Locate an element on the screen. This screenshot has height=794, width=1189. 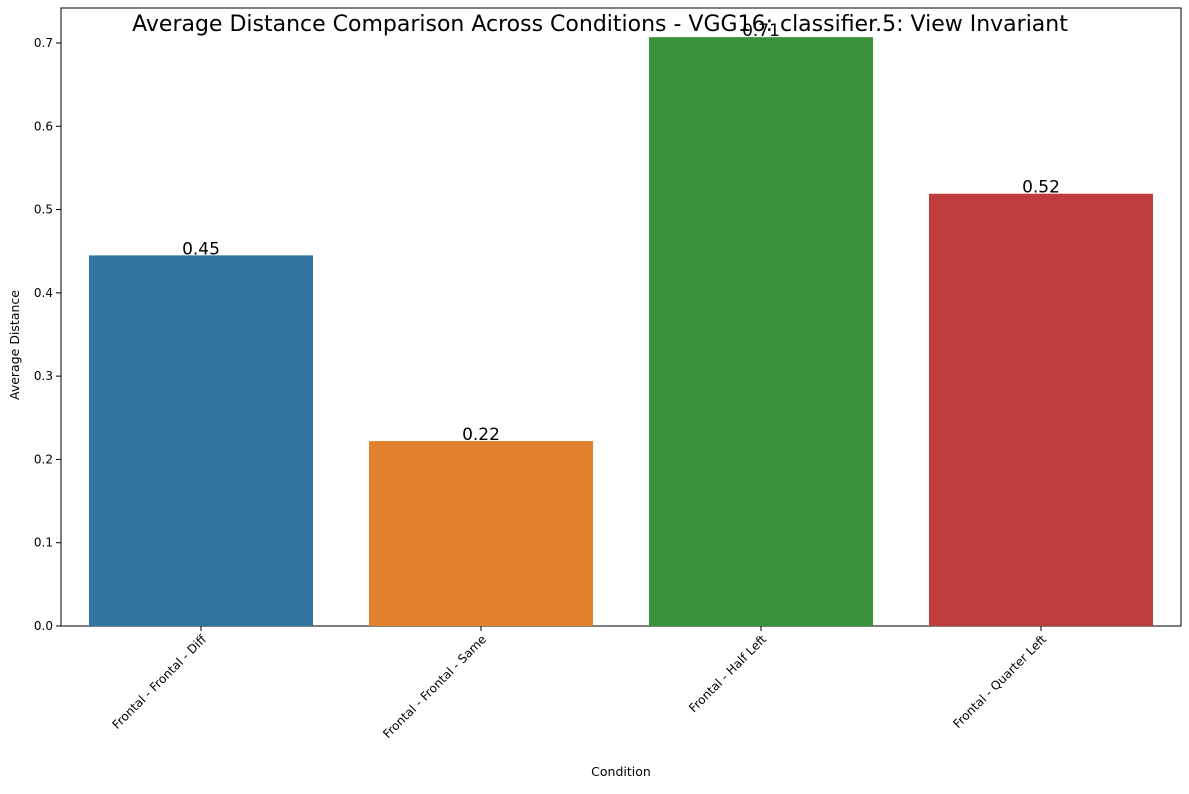
y-axis: 0.0 0.1 0.2 0.3 0.4 0.5 0.6 0.7 is located at coordinates (47, 334).